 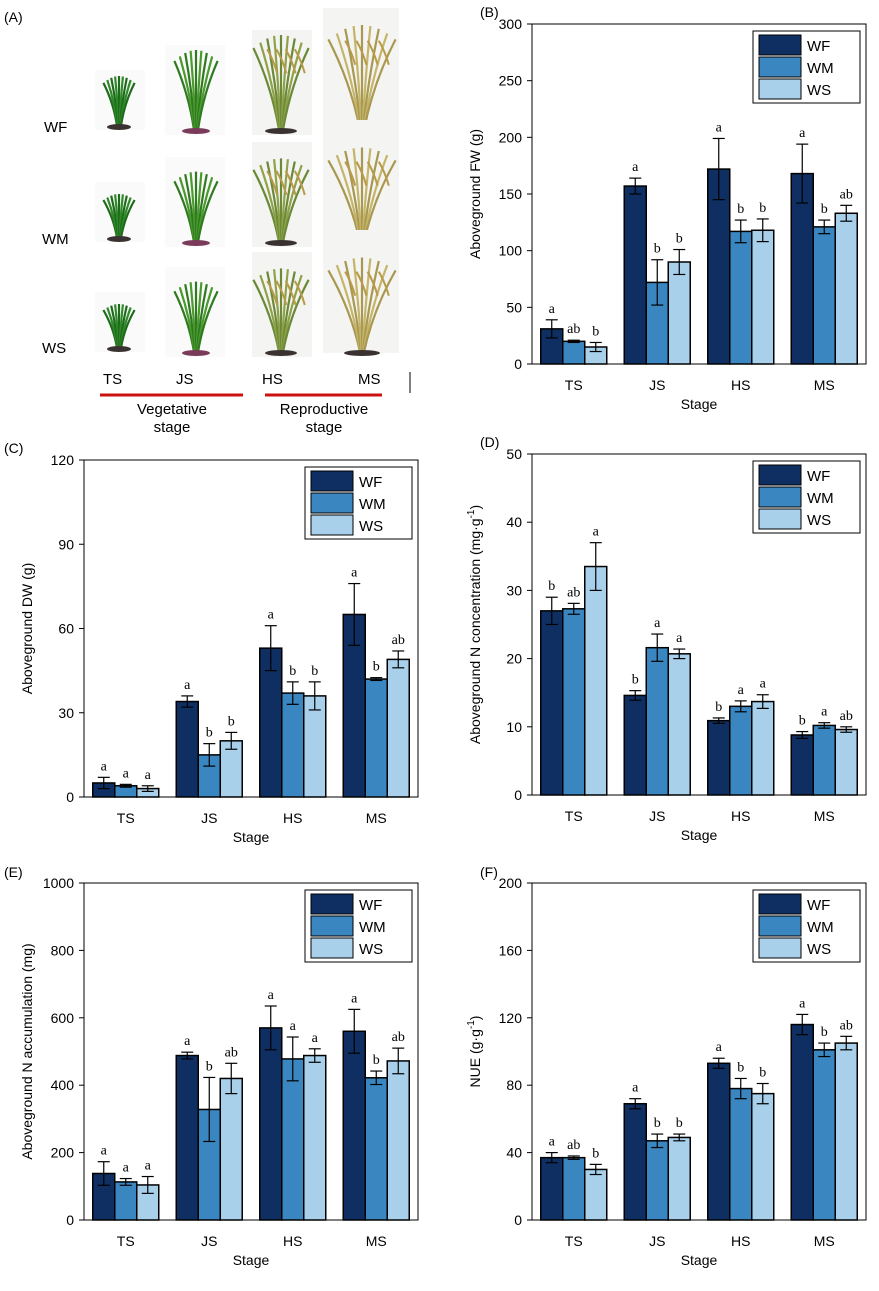 I want to click on y-tick-label: 10, so click(x=514, y=727).